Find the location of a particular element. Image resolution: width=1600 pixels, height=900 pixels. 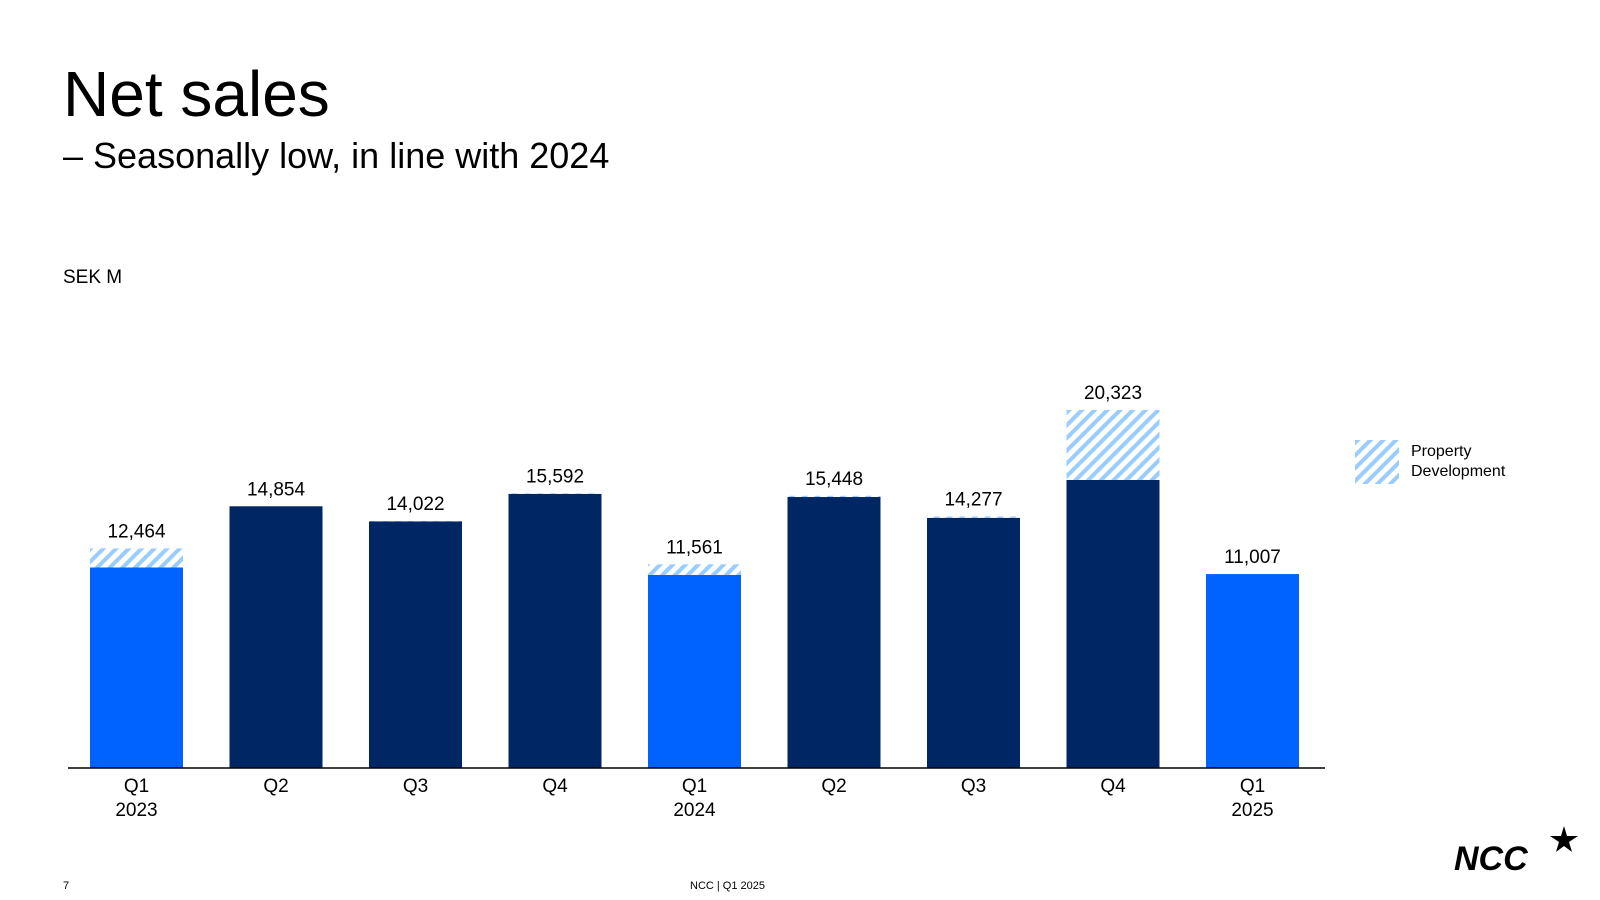

data-label-total: 12,464 is located at coordinates (136, 531).